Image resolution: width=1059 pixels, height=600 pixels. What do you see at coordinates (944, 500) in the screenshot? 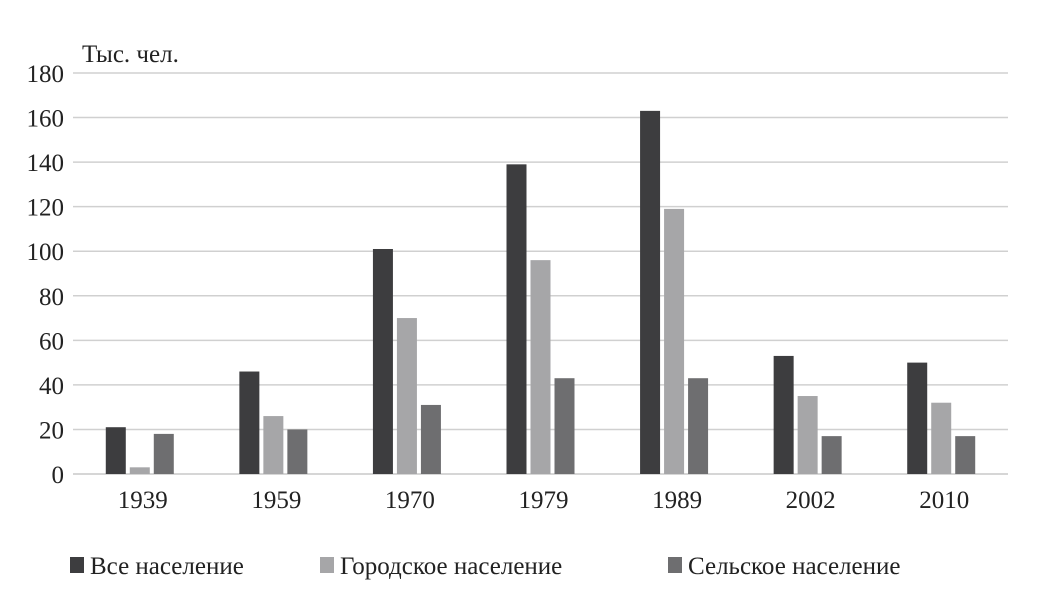
I see `x-tick-label-2010: 2010` at bounding box center [944, 500].